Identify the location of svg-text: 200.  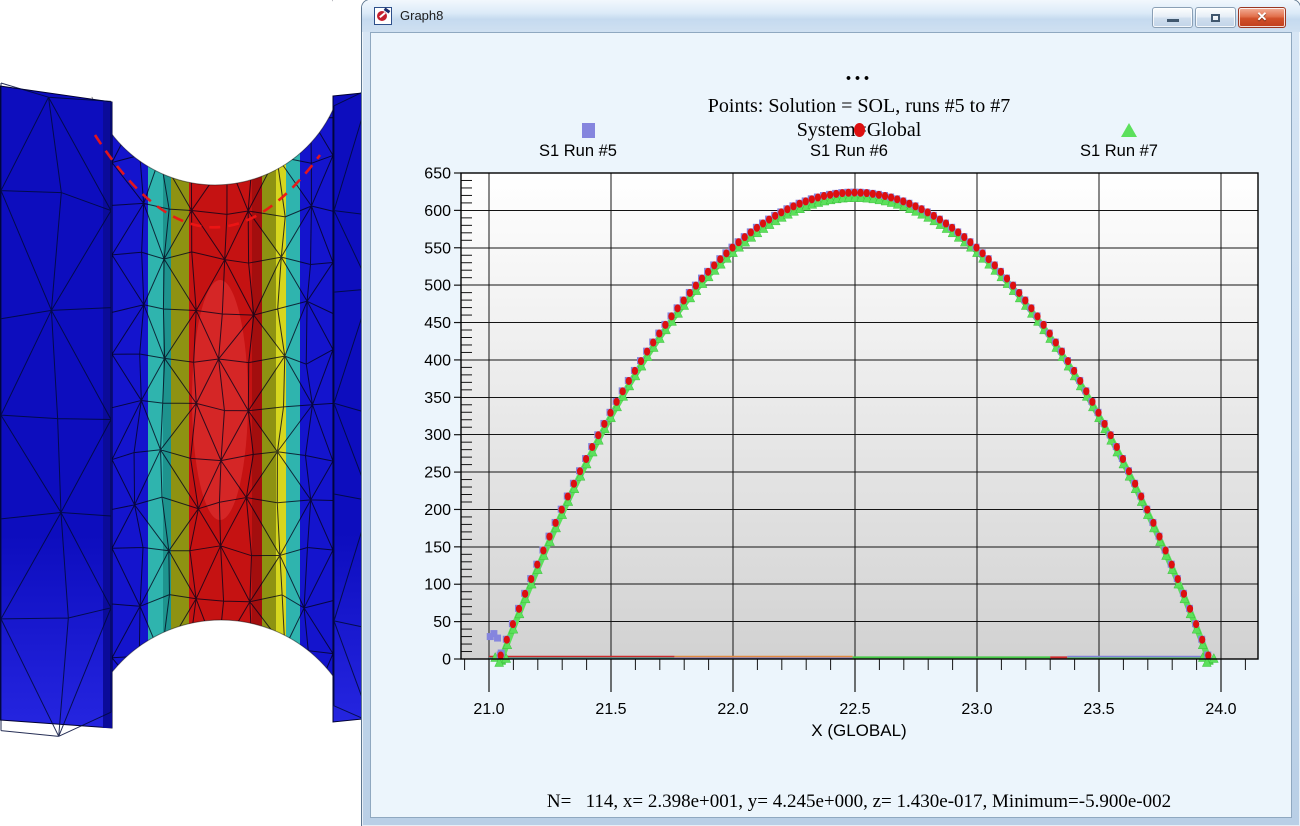
(437, 510).